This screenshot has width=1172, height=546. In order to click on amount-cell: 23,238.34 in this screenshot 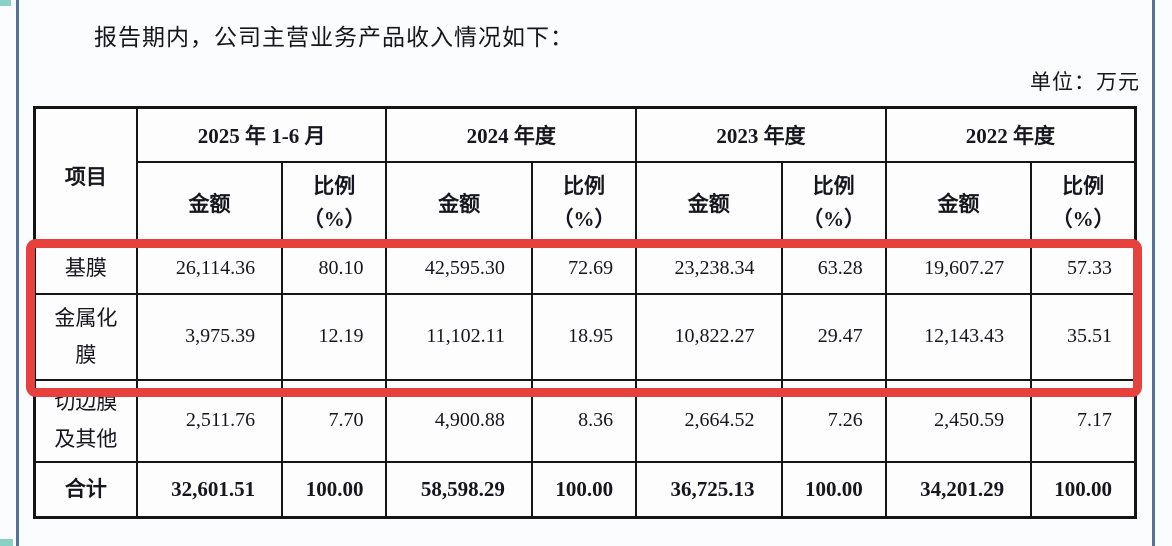, I will do `click(709, 268)`.